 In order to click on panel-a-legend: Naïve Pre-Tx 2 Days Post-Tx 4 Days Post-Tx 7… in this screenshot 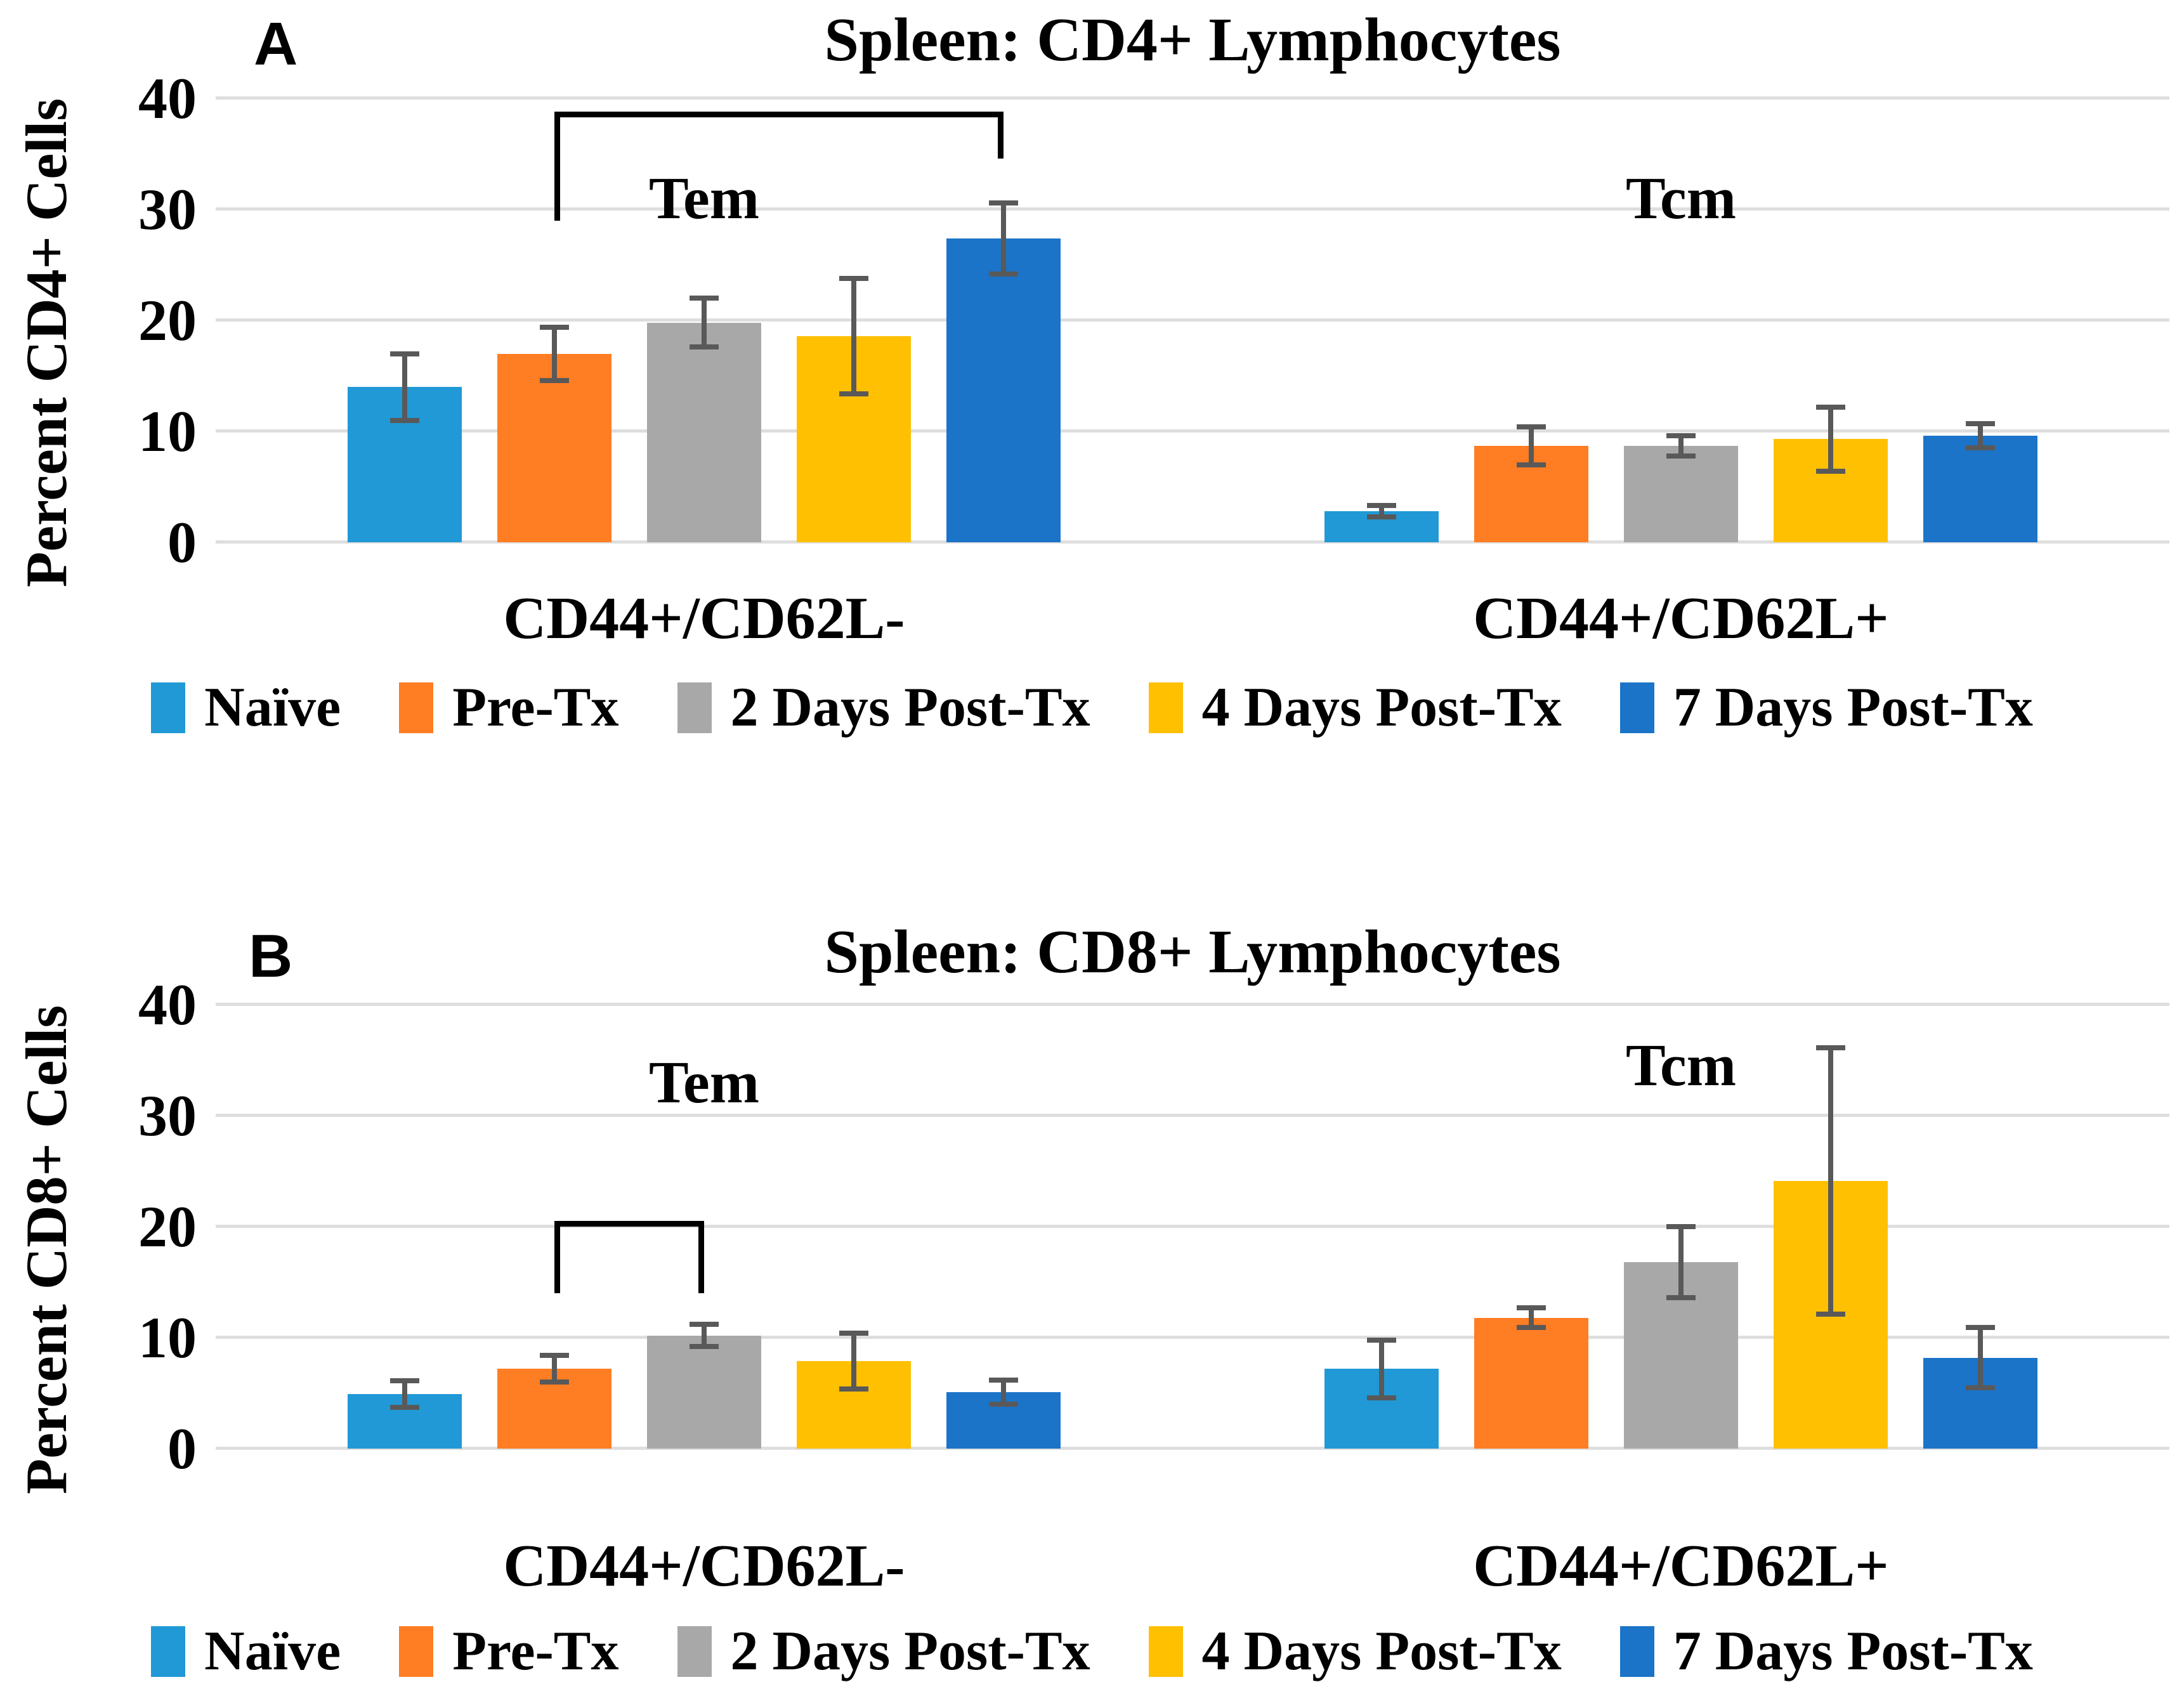, I will do `click(1092, 708)`.